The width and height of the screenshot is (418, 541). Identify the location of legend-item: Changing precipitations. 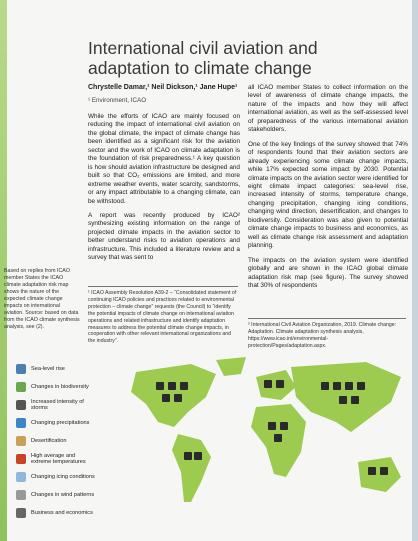
(56, 423).